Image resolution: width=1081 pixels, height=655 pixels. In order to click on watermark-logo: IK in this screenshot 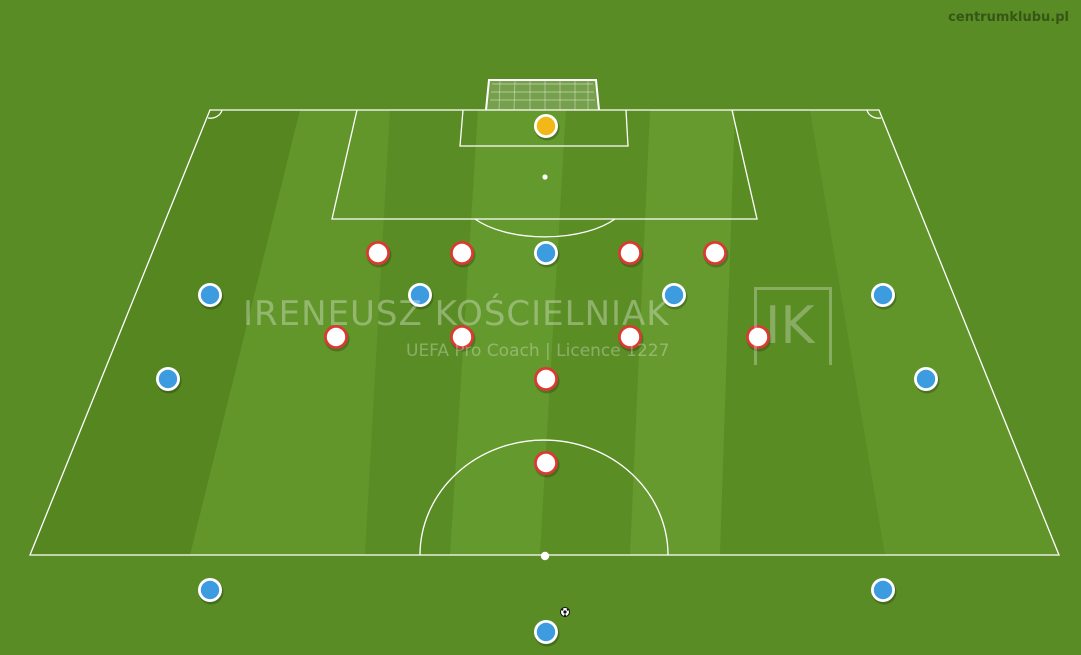, I will do `click(793, 326)`.